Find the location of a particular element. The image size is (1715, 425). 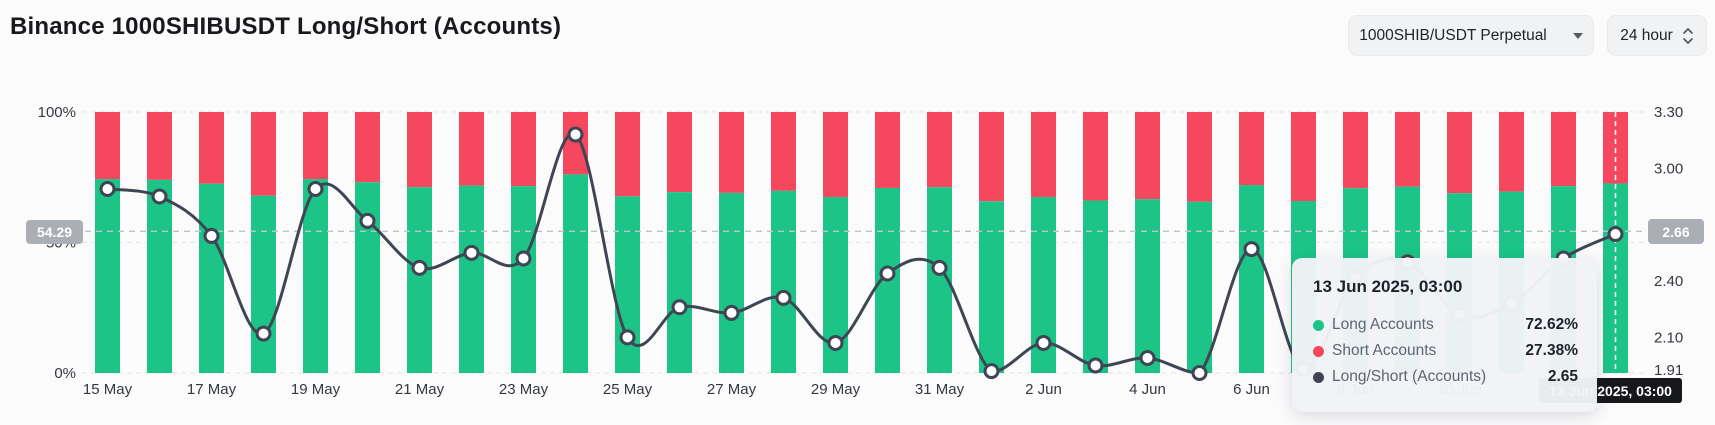

short-accounts-dot-icon is located at coordinates (1318, 351).